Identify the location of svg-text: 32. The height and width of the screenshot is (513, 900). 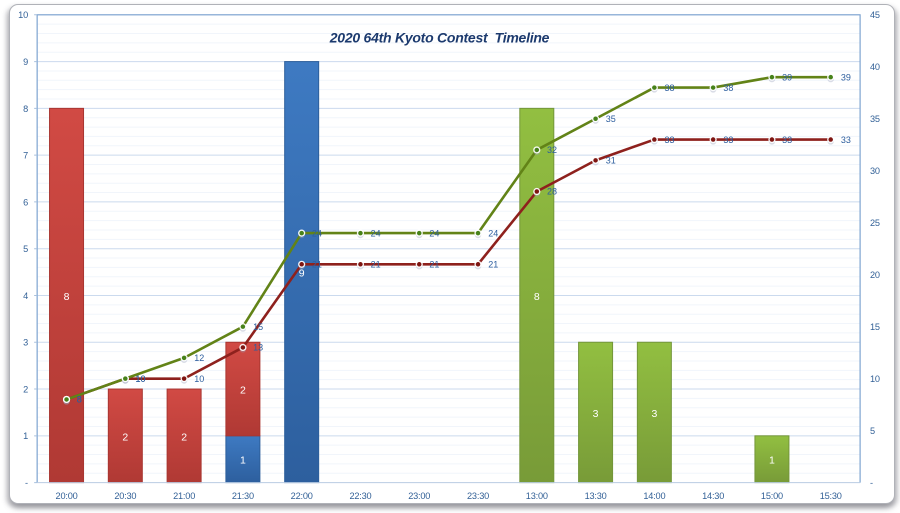
(552, 150).